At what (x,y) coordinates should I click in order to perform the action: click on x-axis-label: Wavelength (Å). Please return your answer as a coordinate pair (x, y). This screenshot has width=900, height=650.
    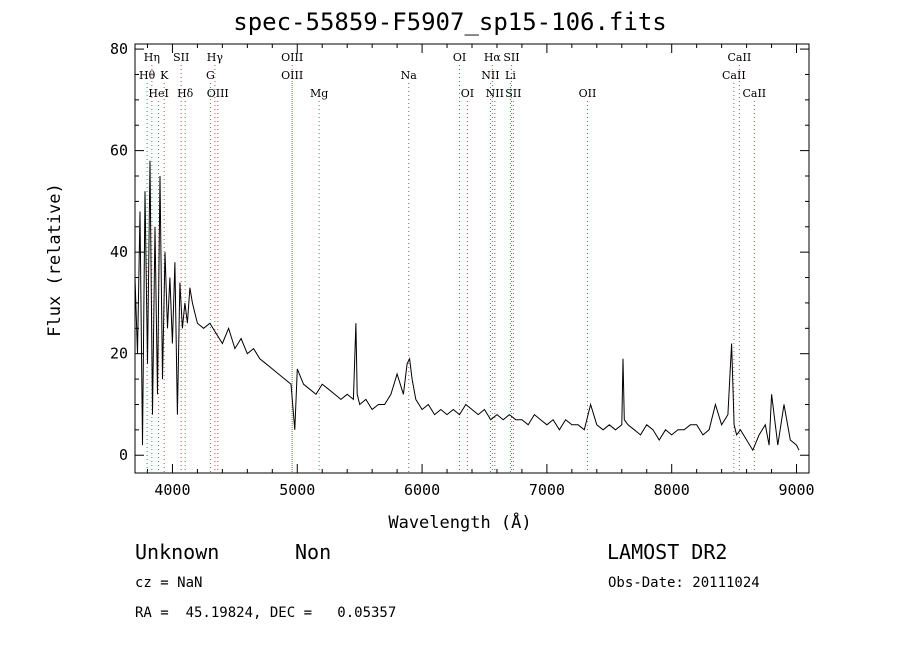
    Looking at the image, I should click on (460, 523).